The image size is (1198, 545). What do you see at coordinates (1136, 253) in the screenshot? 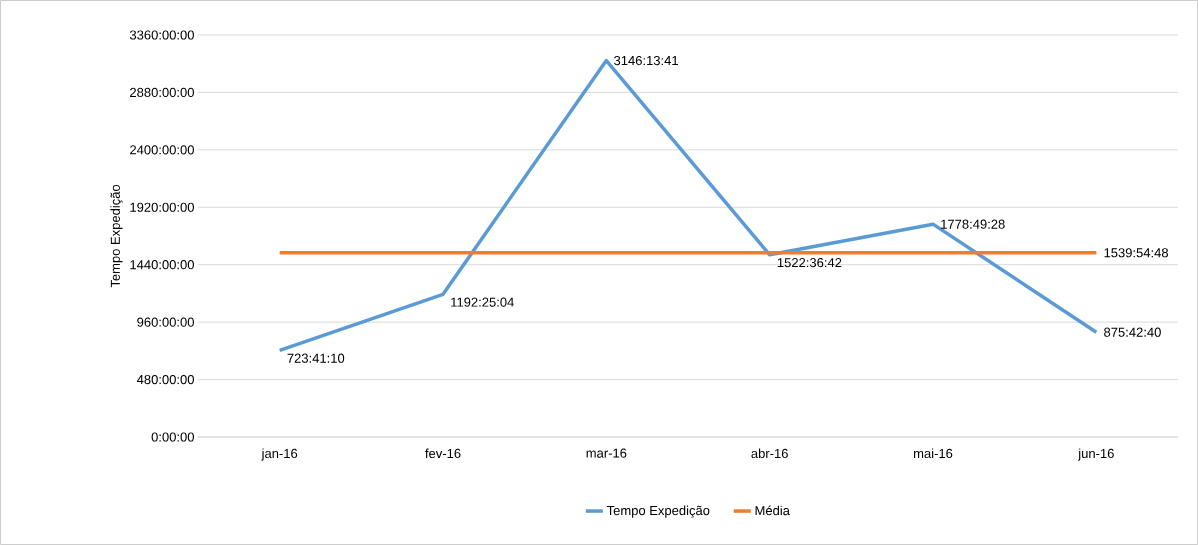
I see `data-label: 1539:54:48` at bounding box center [1136, 253].